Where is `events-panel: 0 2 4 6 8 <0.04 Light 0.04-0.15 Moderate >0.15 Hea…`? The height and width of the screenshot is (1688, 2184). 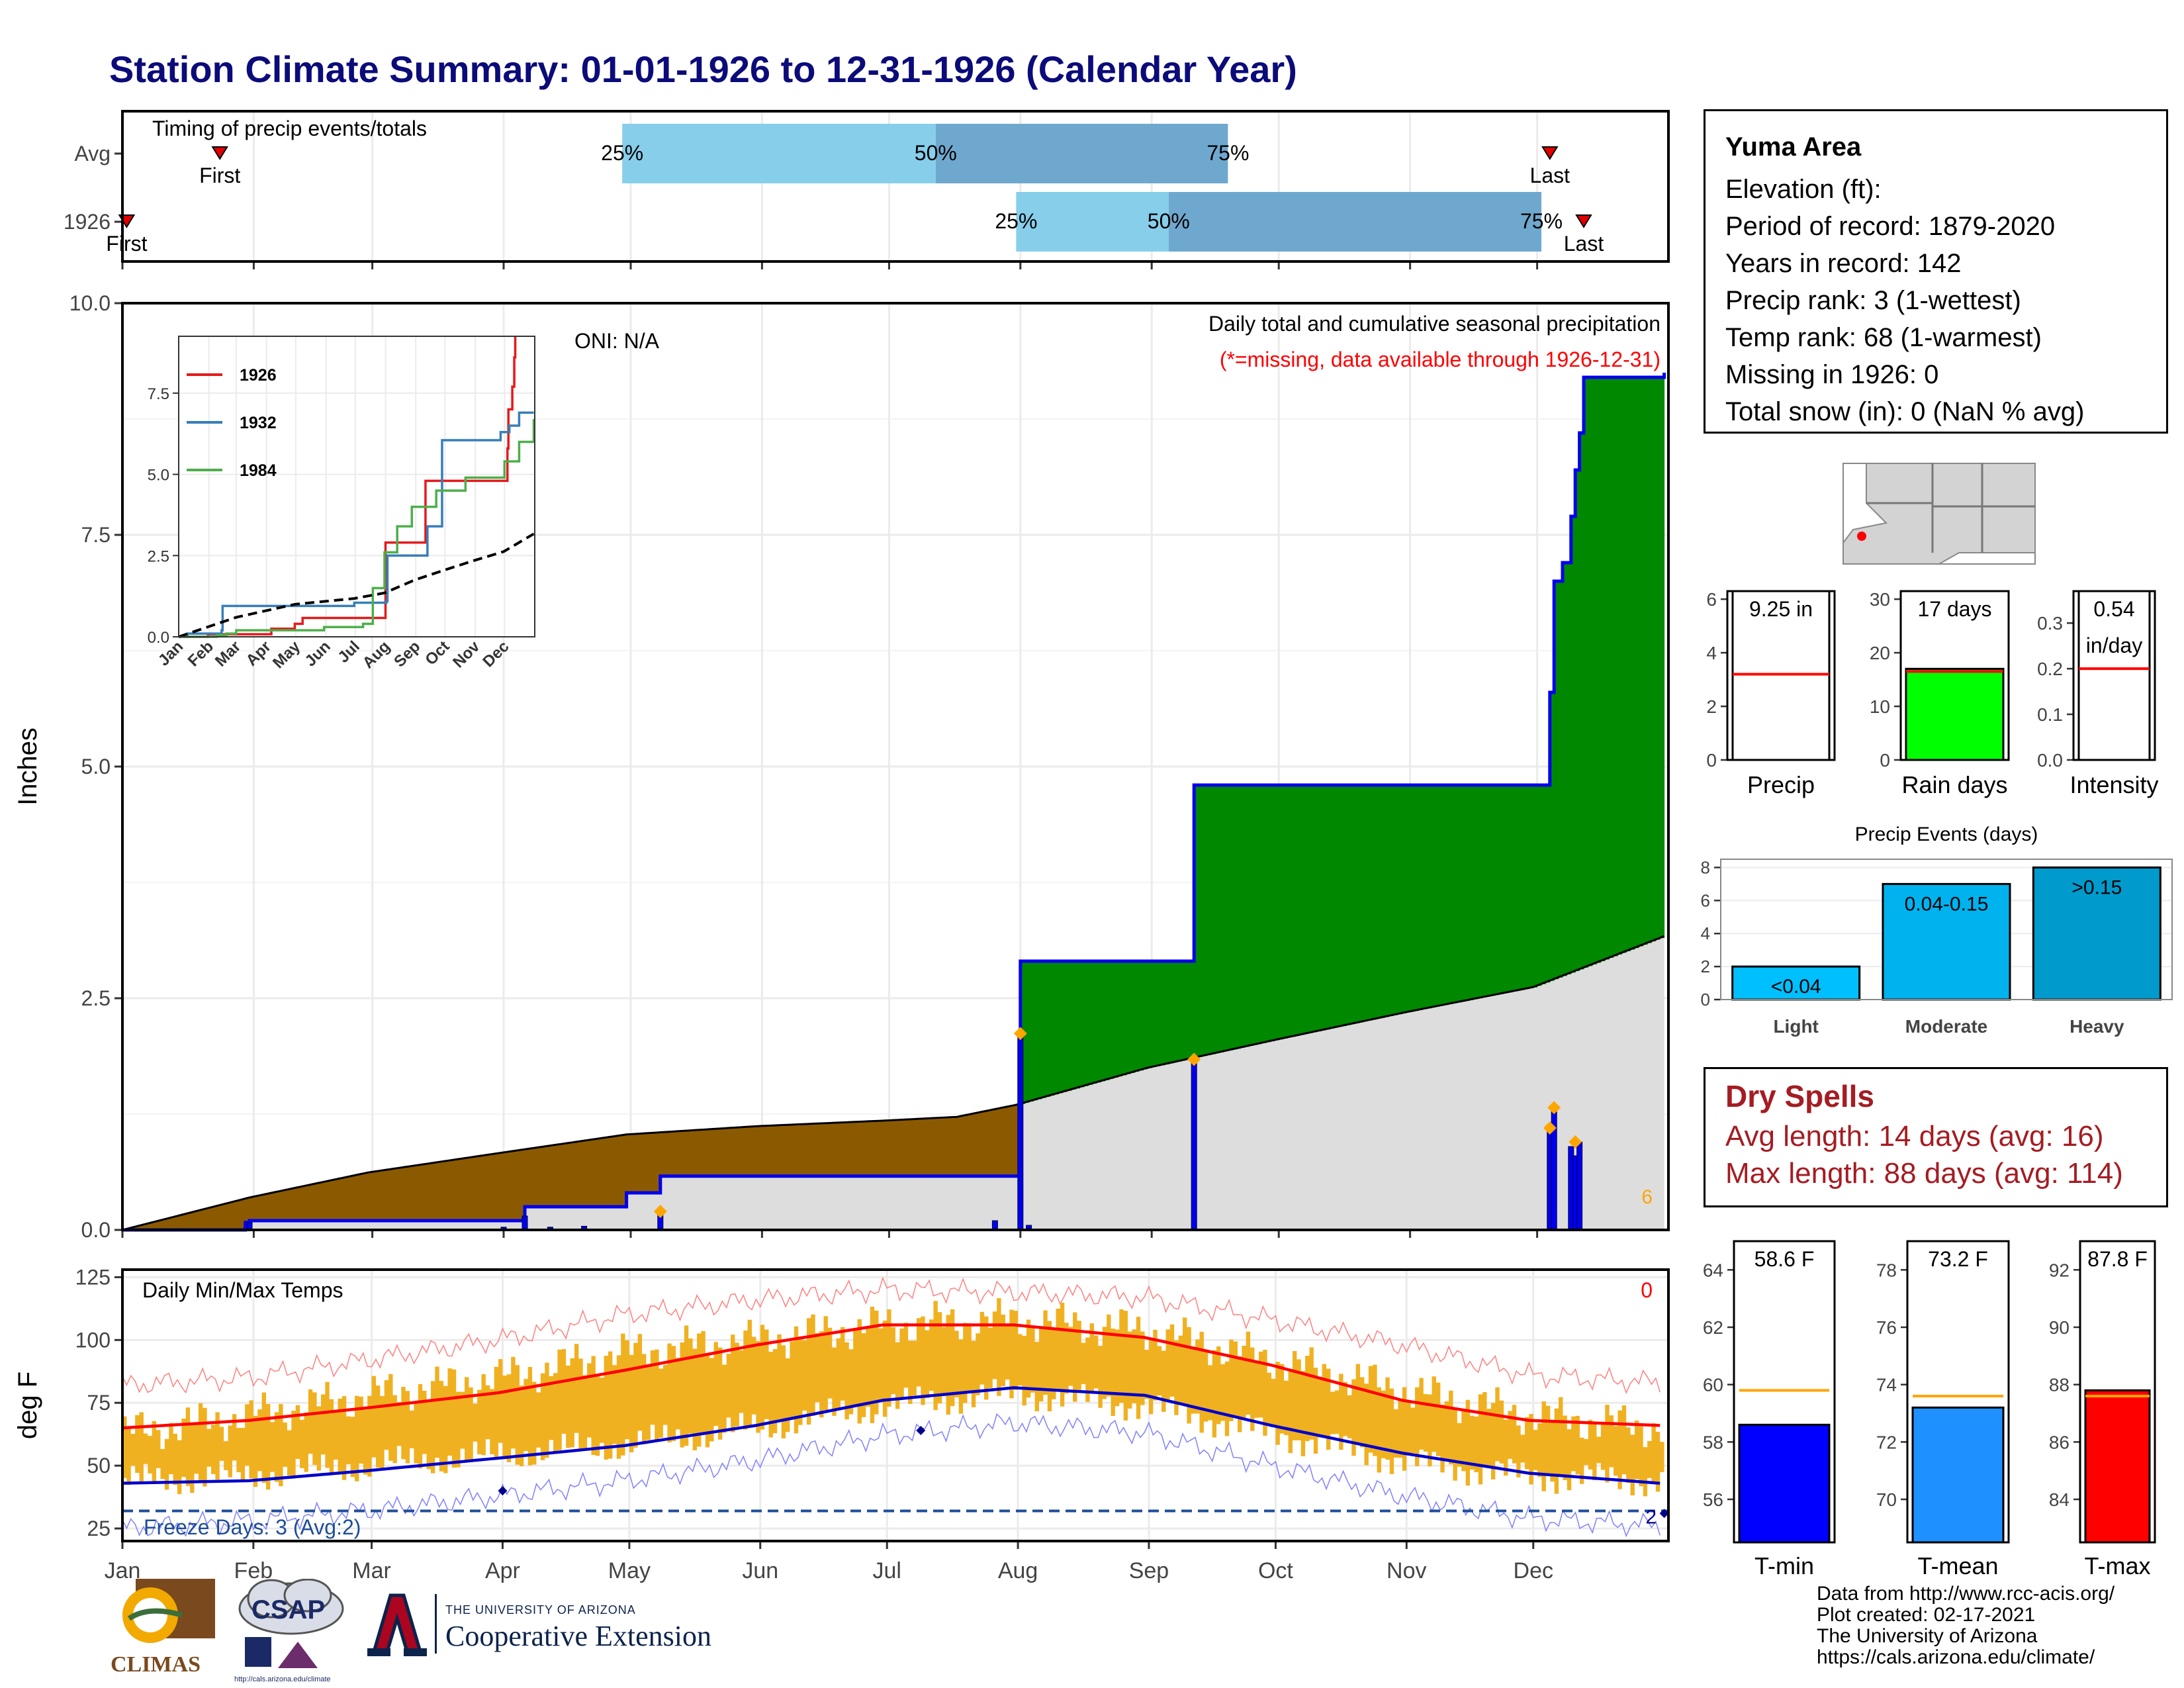
events-panel: 0 2 4 6 8 <0.04 Light 0.04-0.15 Moderate >0.15 Hea… is located at coordinates (1937, 930).